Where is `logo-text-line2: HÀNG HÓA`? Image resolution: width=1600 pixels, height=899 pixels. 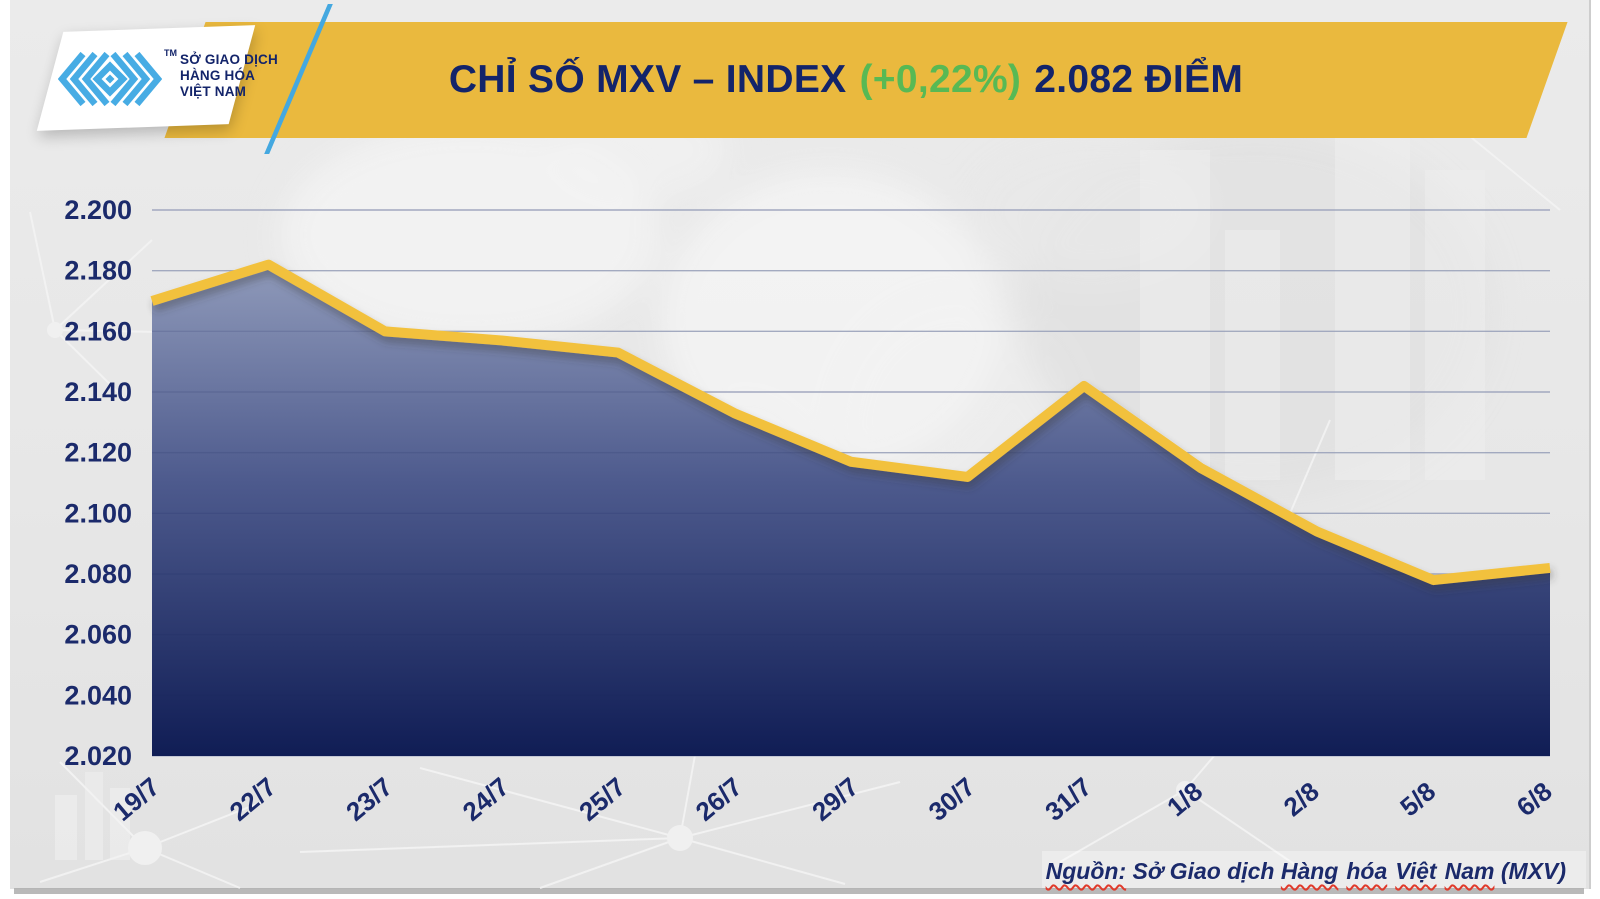 logo-text-line2: HÀNG HÓA is located at coordinates (218, 75).